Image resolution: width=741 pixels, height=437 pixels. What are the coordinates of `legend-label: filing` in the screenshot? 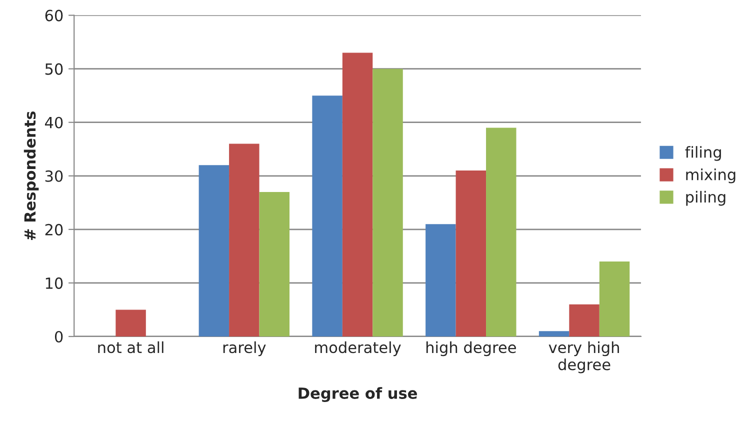 It's located at (703, 153).